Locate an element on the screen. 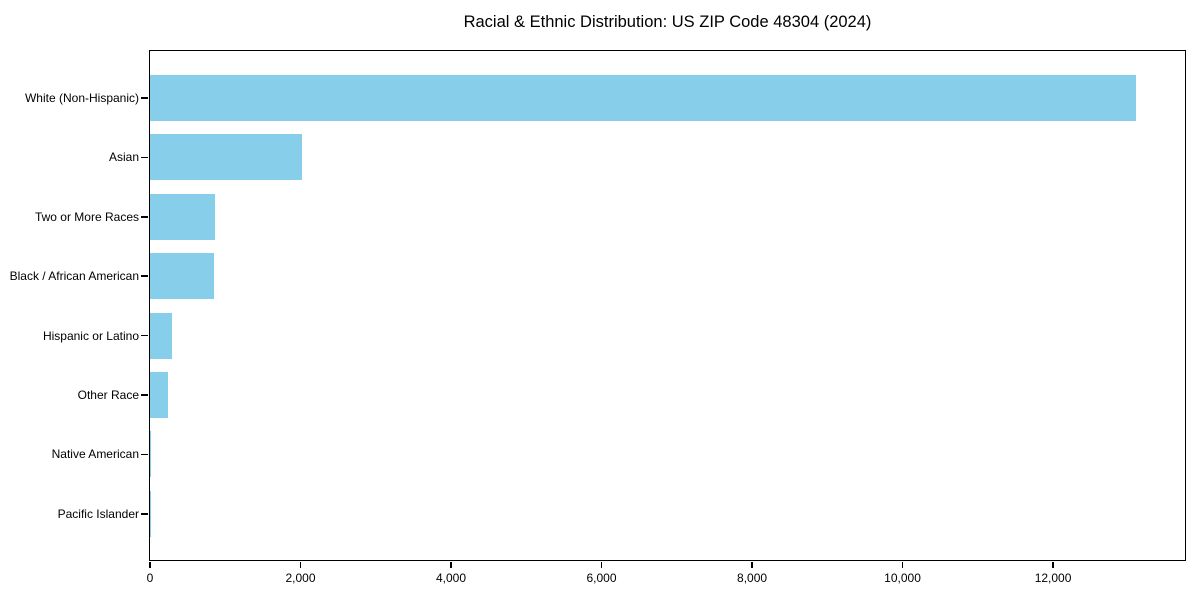  bar-asian is located at coordinates (226, 157).